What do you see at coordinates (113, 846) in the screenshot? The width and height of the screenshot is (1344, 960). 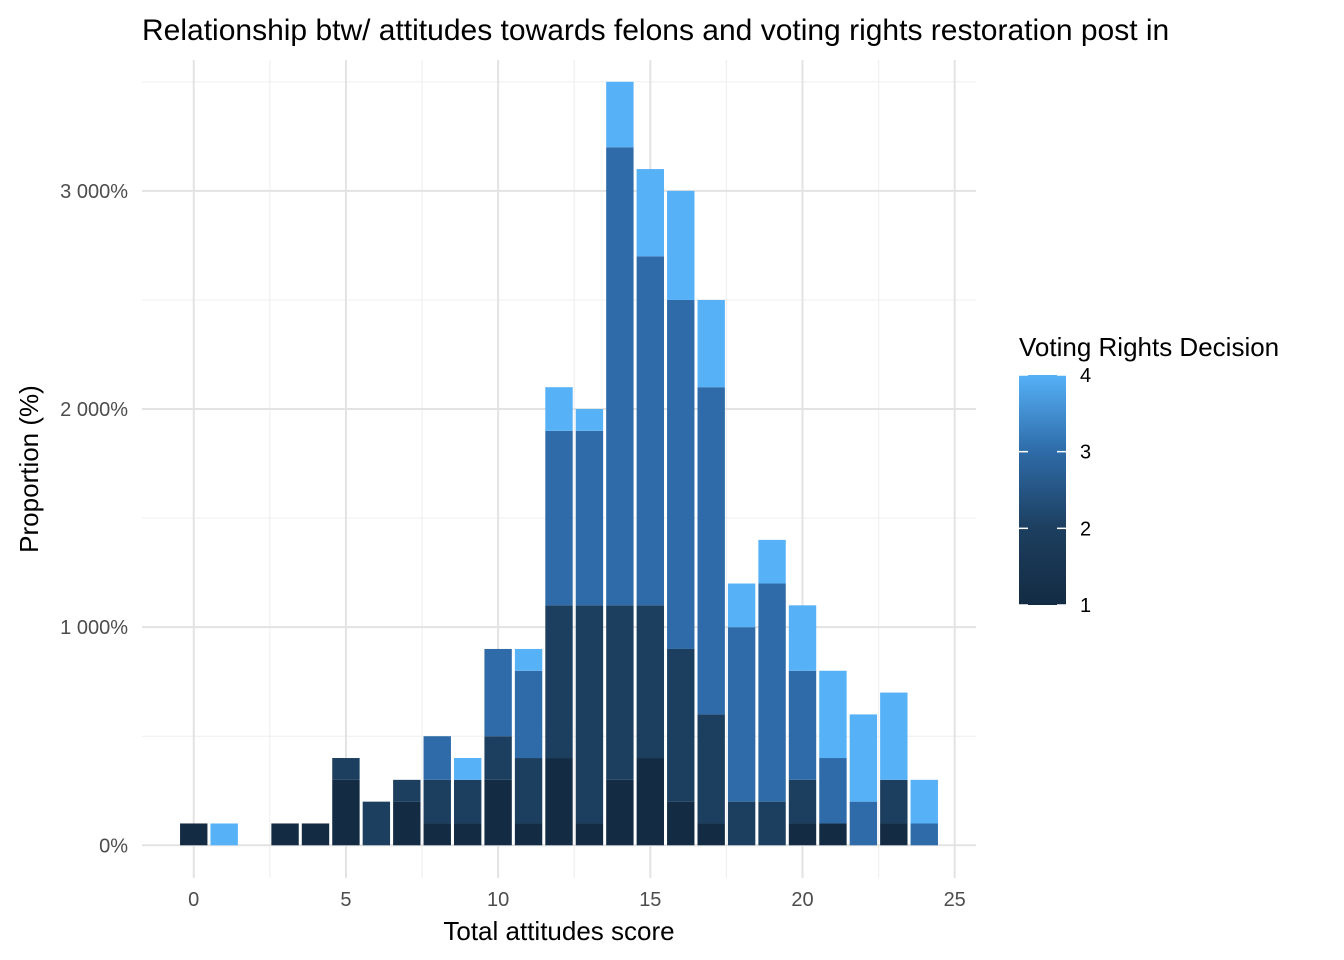 I see `y-tick-label: 0%` at bounding box center [113, 846].